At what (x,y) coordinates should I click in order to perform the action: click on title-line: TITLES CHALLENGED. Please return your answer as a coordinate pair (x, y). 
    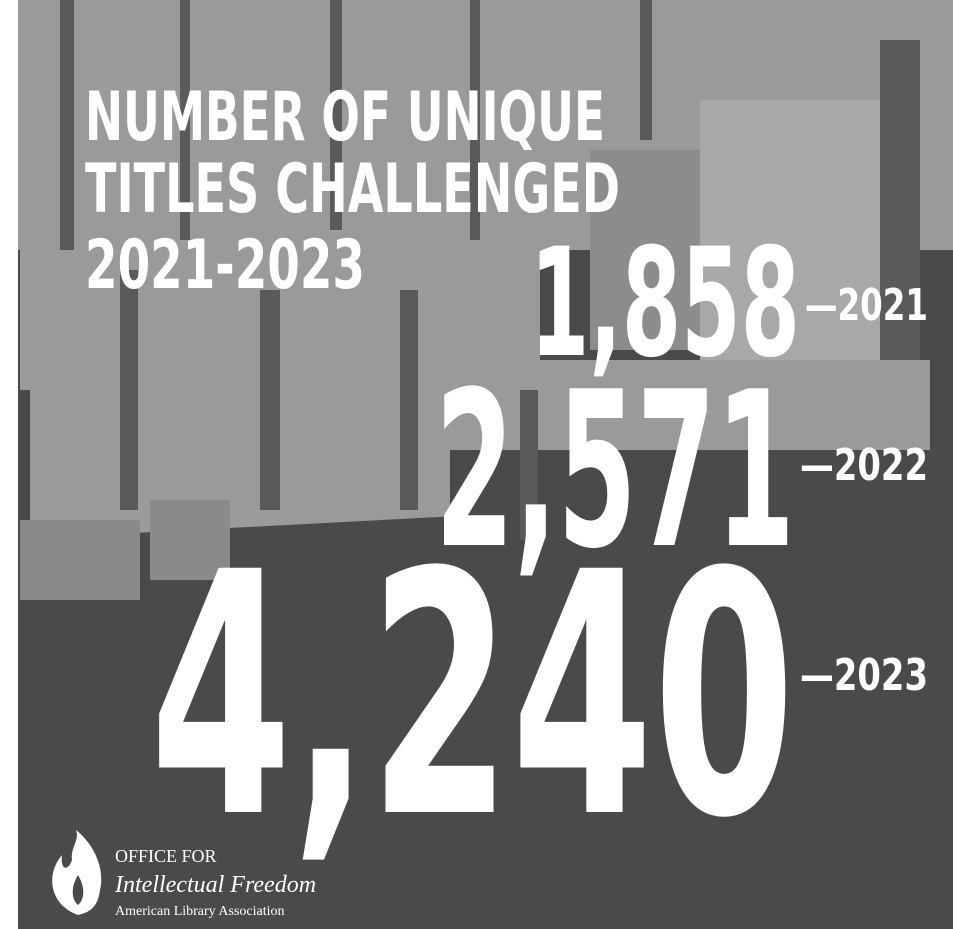
    Looking at the image, I should click on (352, 189).